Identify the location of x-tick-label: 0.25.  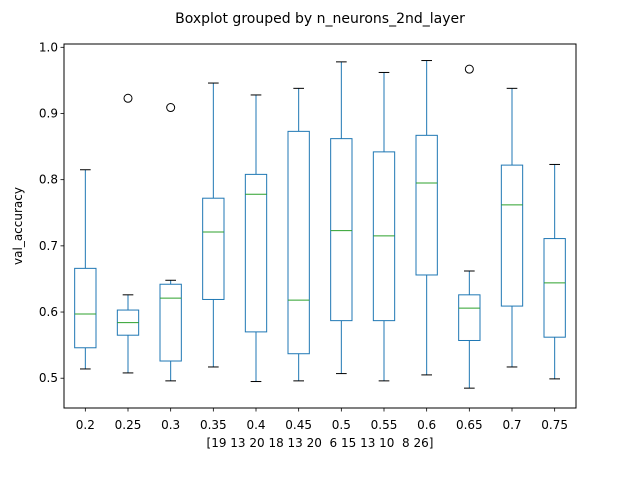
(128, 425).